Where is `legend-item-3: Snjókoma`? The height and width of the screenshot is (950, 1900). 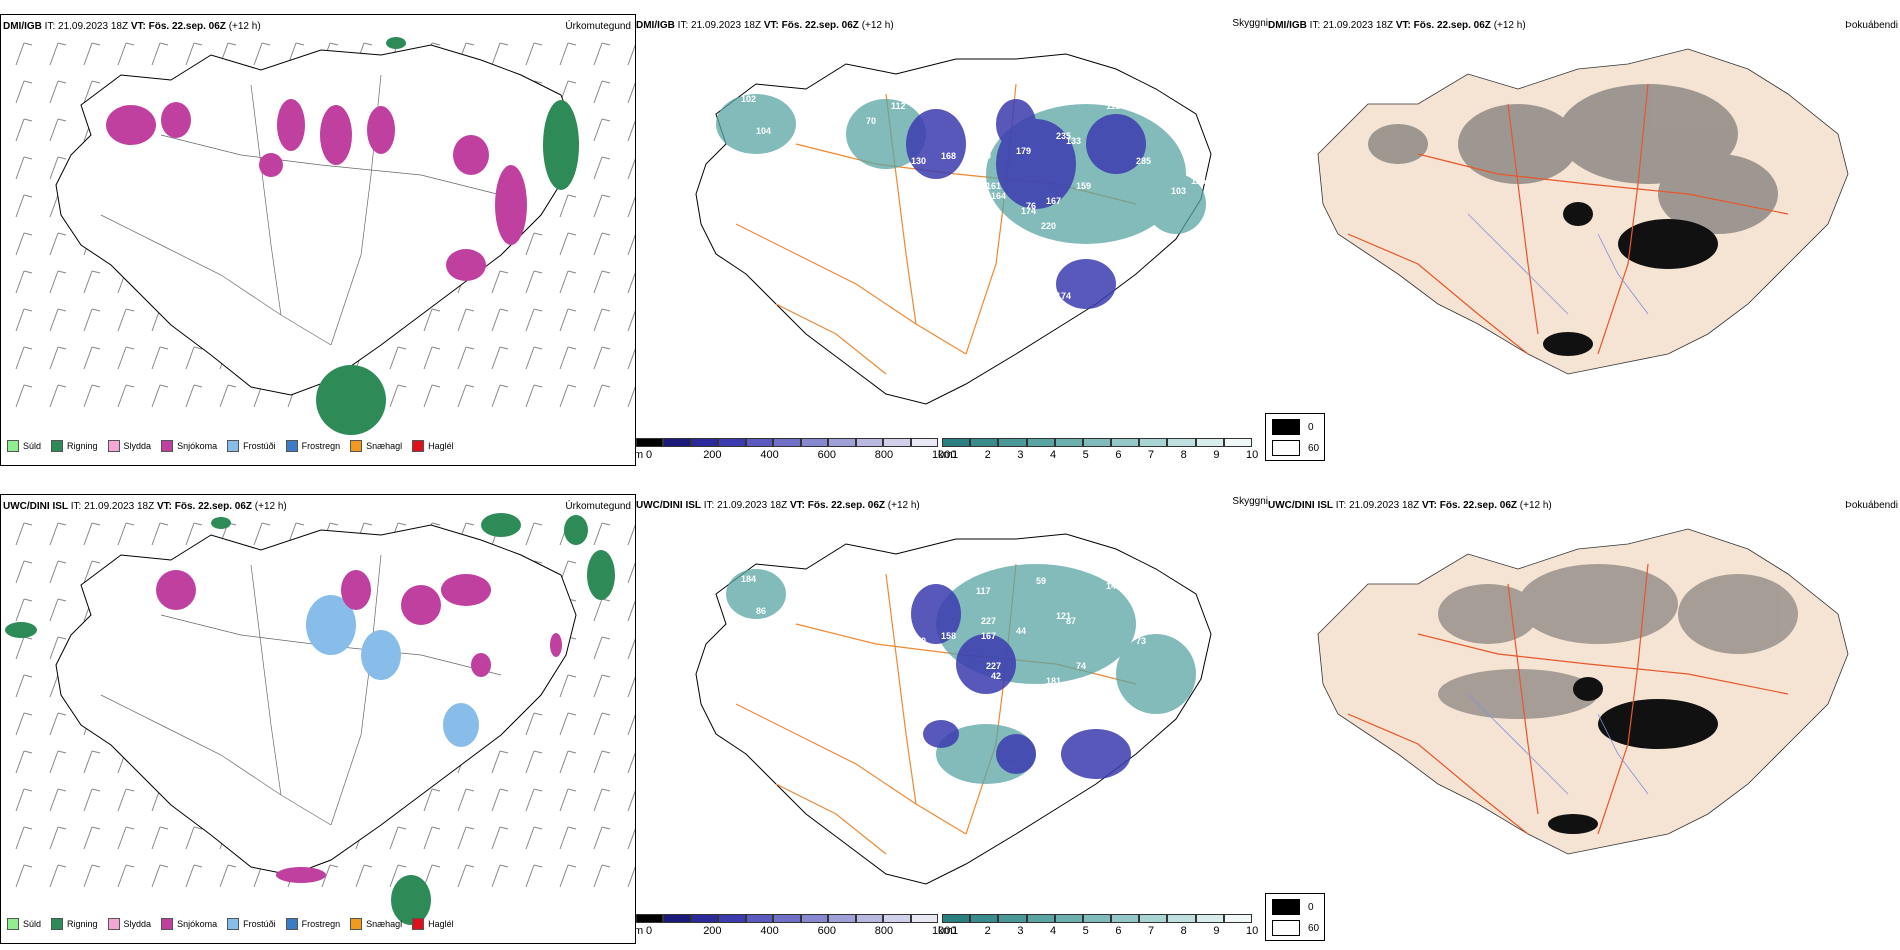 legend-item-3: Snjókoma is located at coordinates (189, 924).